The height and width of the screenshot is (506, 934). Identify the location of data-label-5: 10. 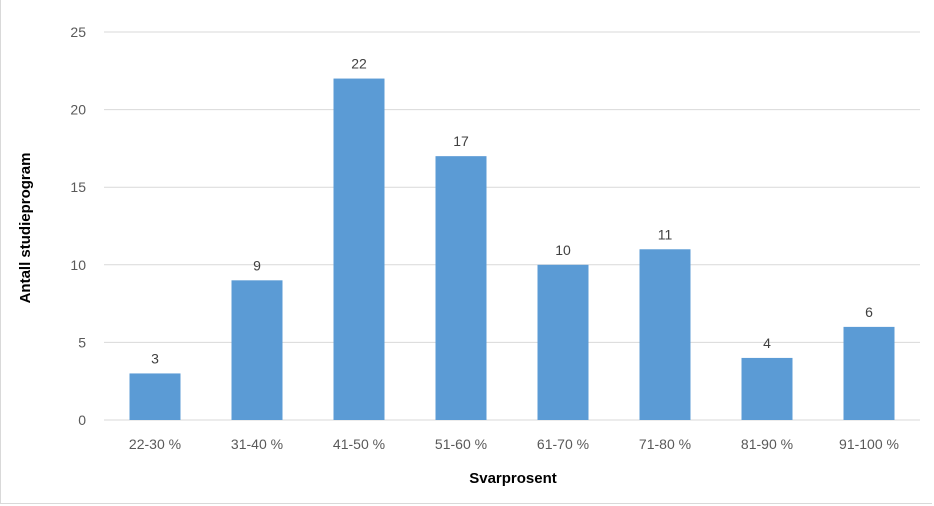
(563, 250).